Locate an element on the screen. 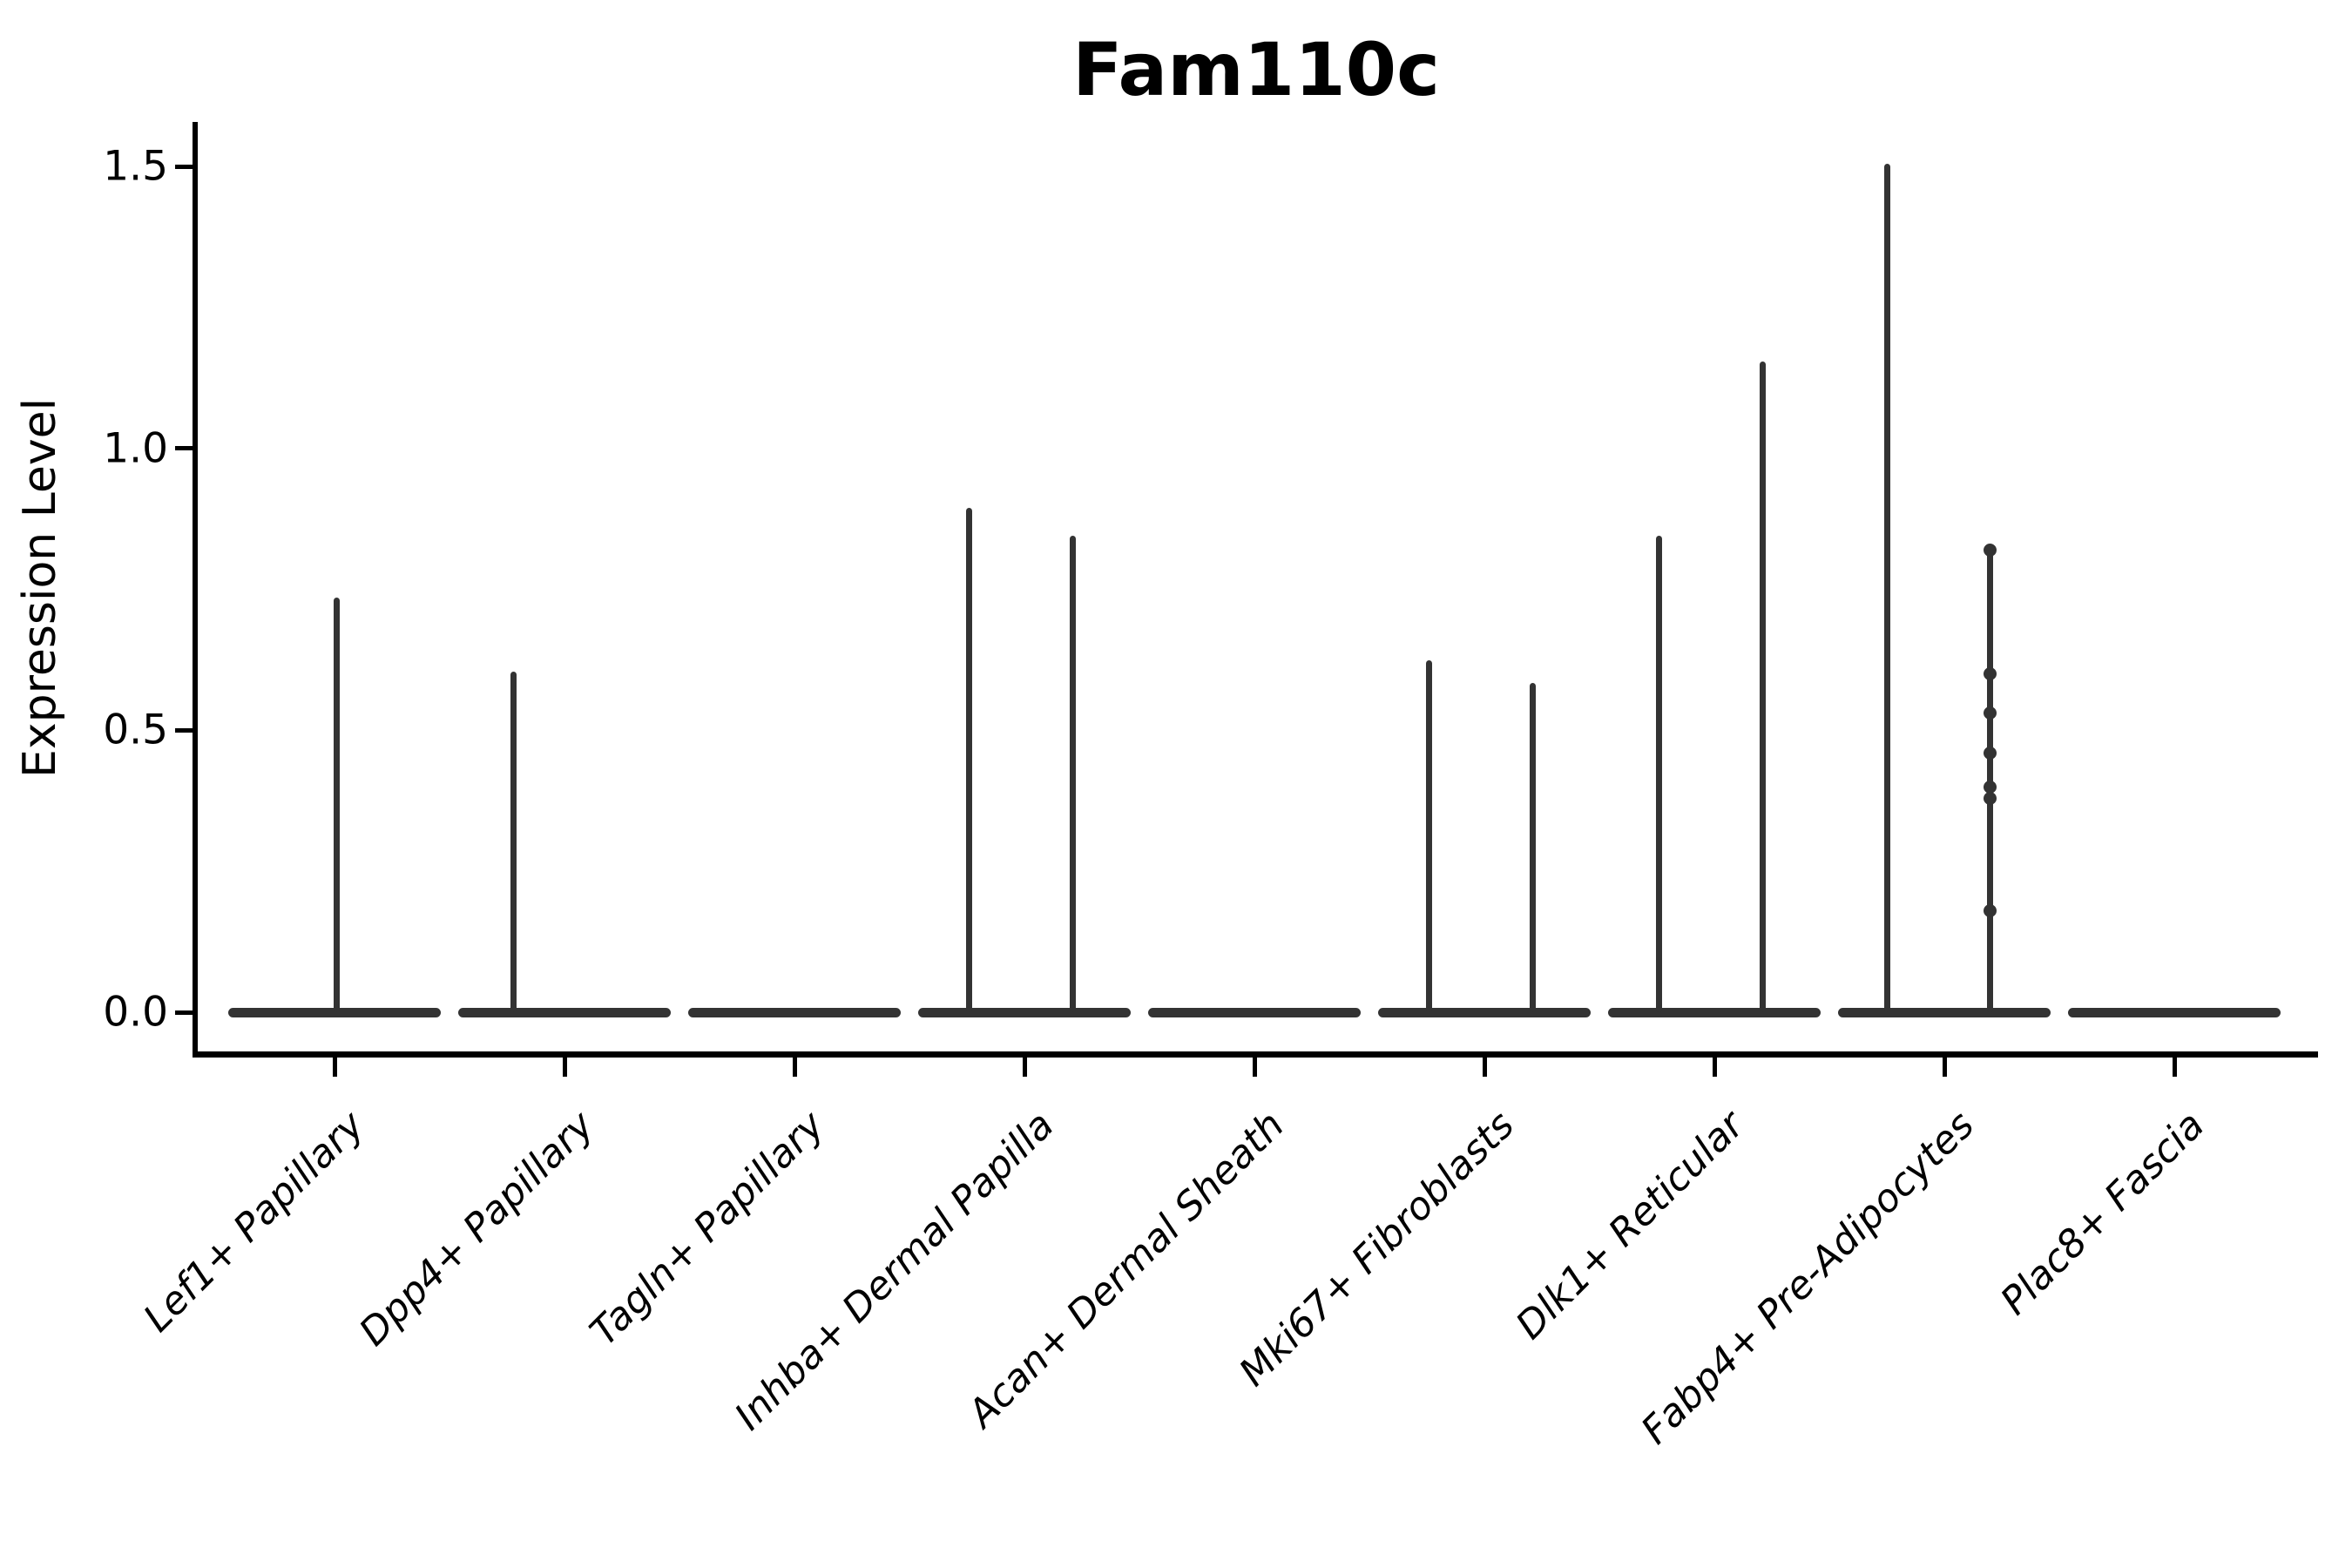 The image size is (2352, 1568). y-tick-label: 1.5 is located at coordinates (135, 166).